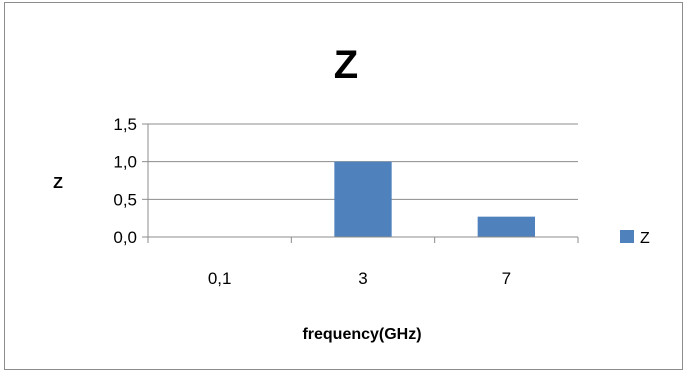  What do you see at coordinates (220, 278) in the screenshot?
I see `x-tick-label: 0,1` at bounding box center [220, 278].